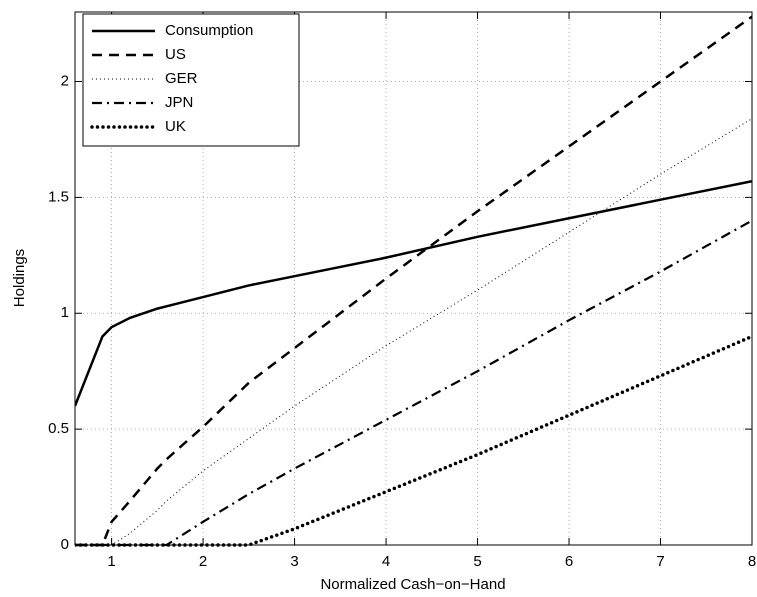 The image size is (757, 597). What do you see at coordinates (477, 561) in the screenshot?
I see `x-tick-label: 5` at bounding box center [477, 561].